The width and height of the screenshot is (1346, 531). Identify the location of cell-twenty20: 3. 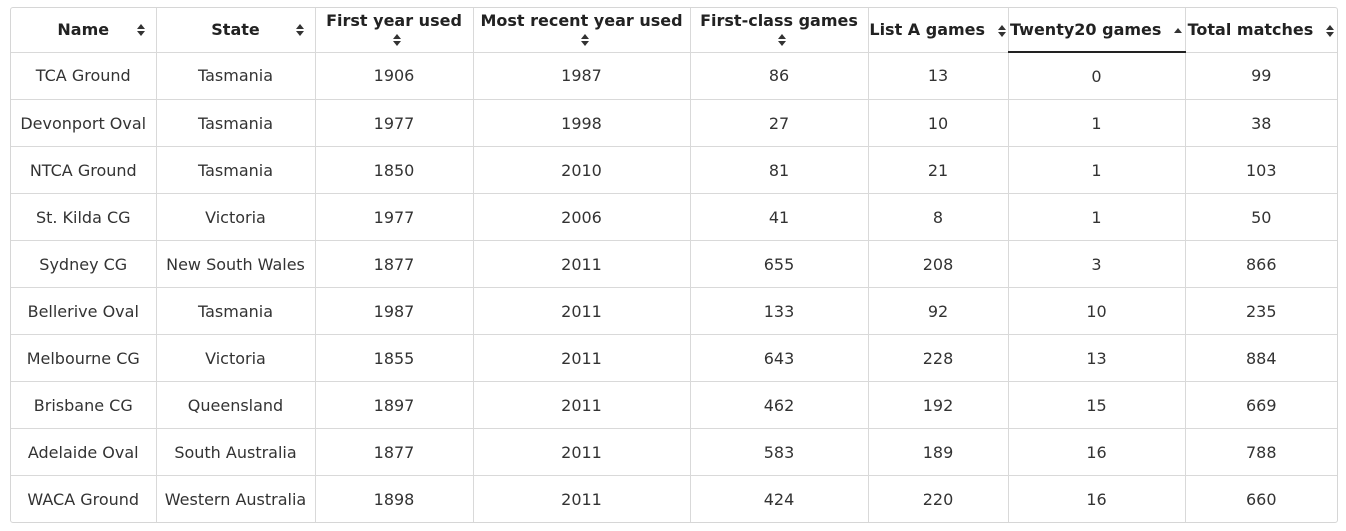
(1097, 264).